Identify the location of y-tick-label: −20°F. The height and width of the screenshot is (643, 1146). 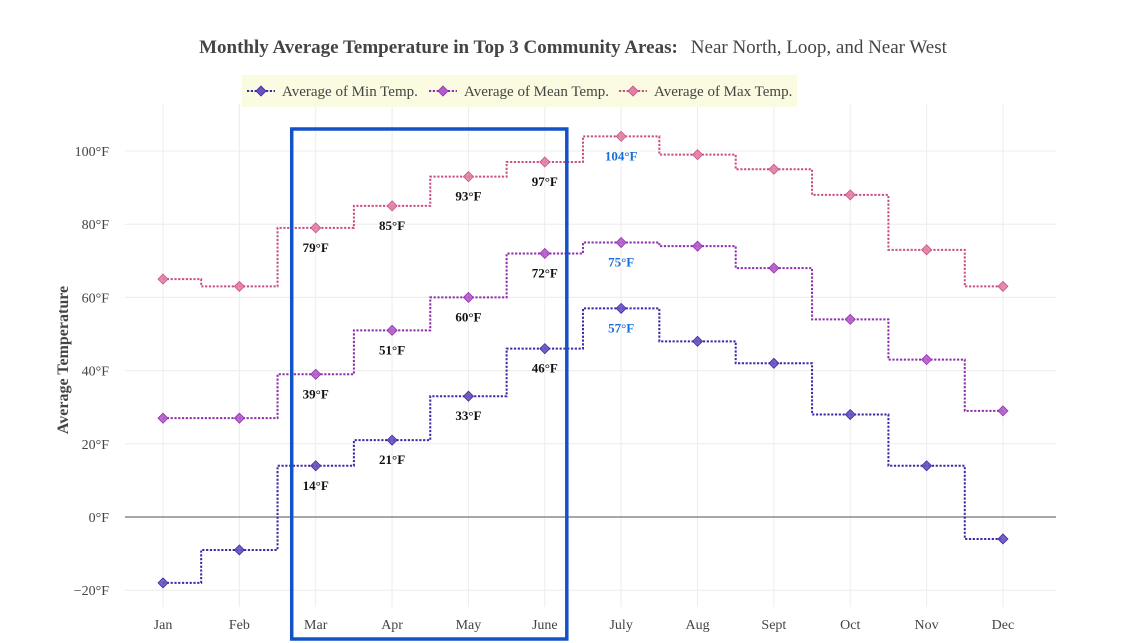
(91, 591).